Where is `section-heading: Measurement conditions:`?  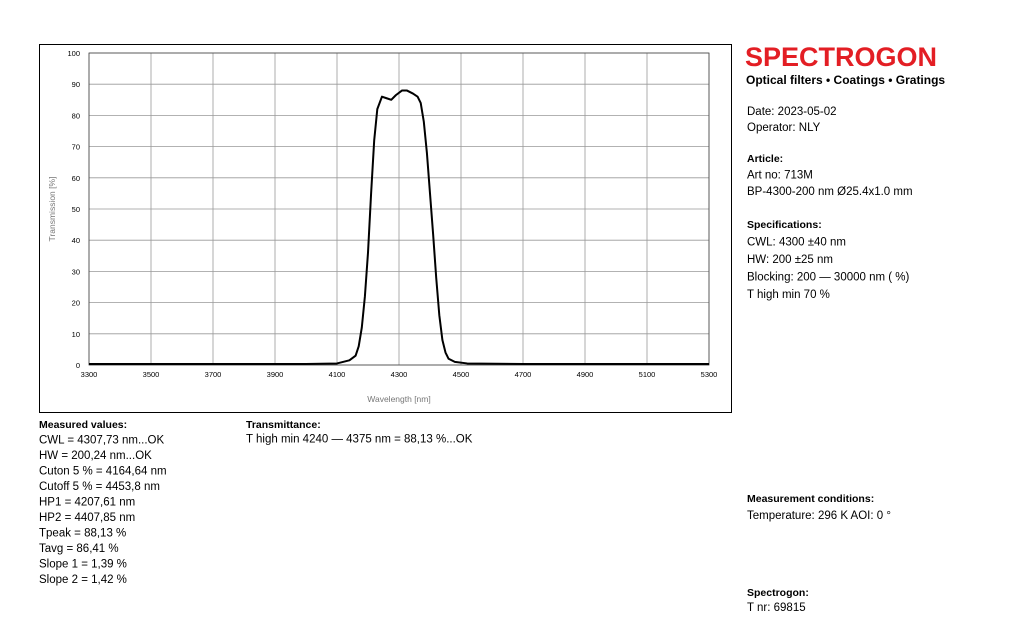 section-heading: Measurement conditions: is located at coordinates (810, 499).